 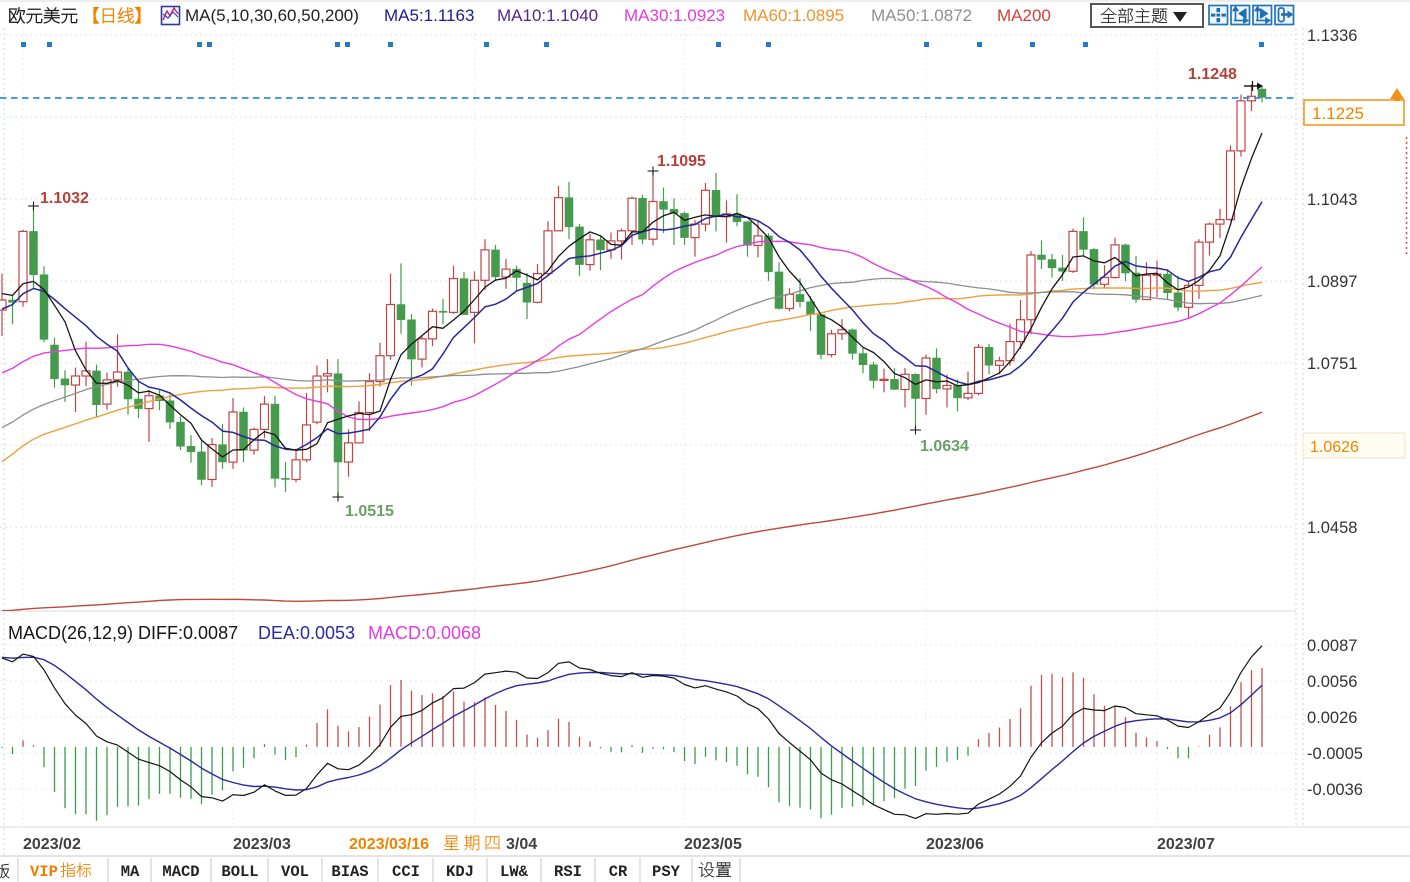 What do you see at coordinates (713, 844) in the screenshot?
I see `svg-text: 2023/05` at bounding box center [713, 844].